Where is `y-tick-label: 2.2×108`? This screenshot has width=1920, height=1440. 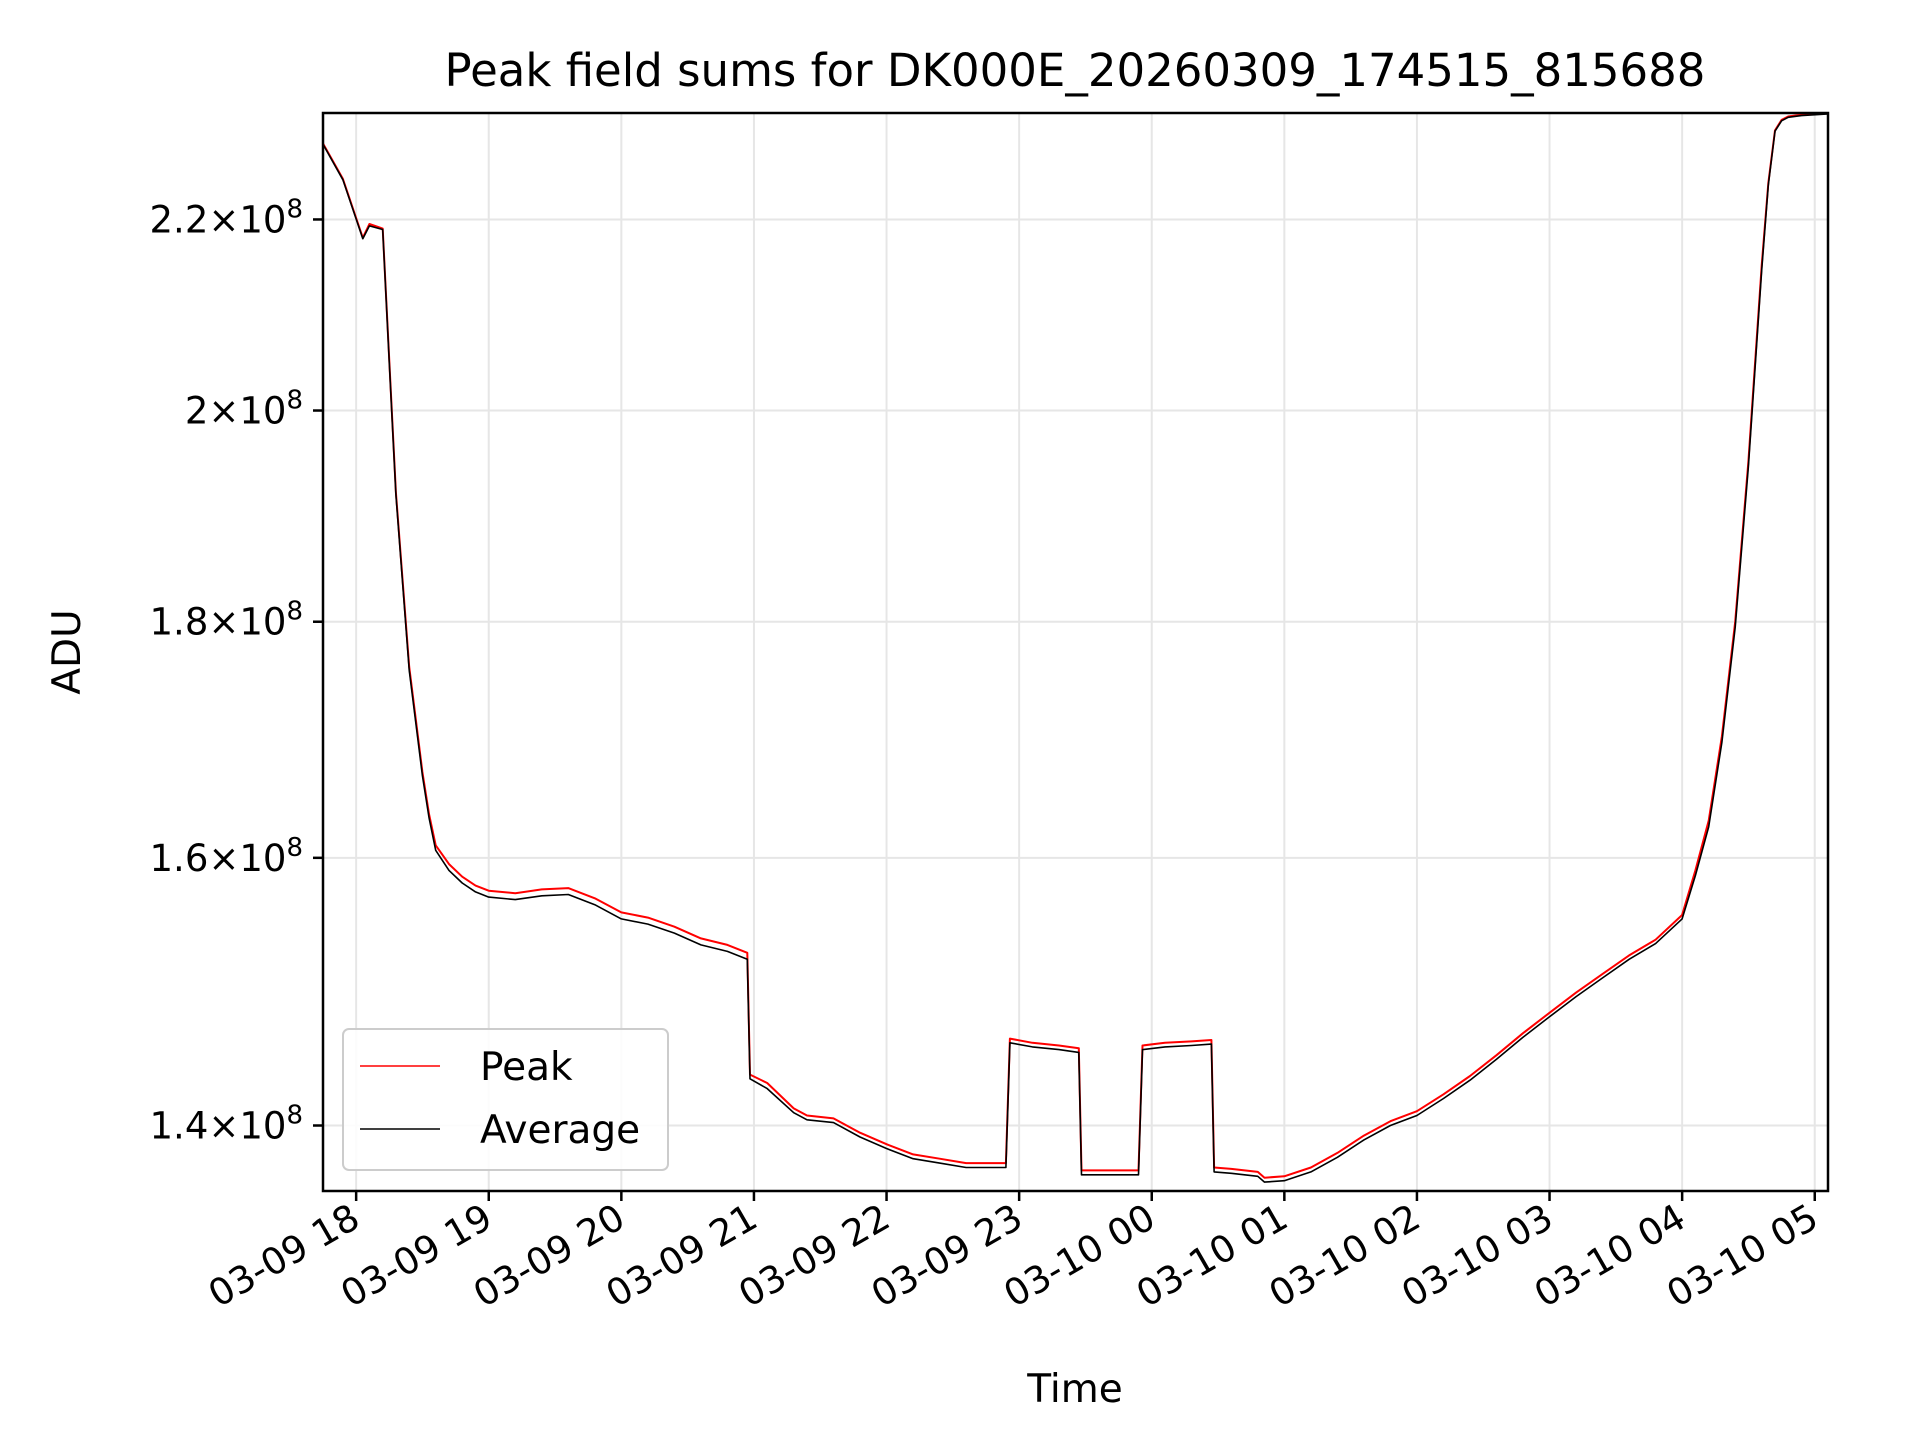
y-tick-label: 2.2×108 is located at coordinates (226, 217).